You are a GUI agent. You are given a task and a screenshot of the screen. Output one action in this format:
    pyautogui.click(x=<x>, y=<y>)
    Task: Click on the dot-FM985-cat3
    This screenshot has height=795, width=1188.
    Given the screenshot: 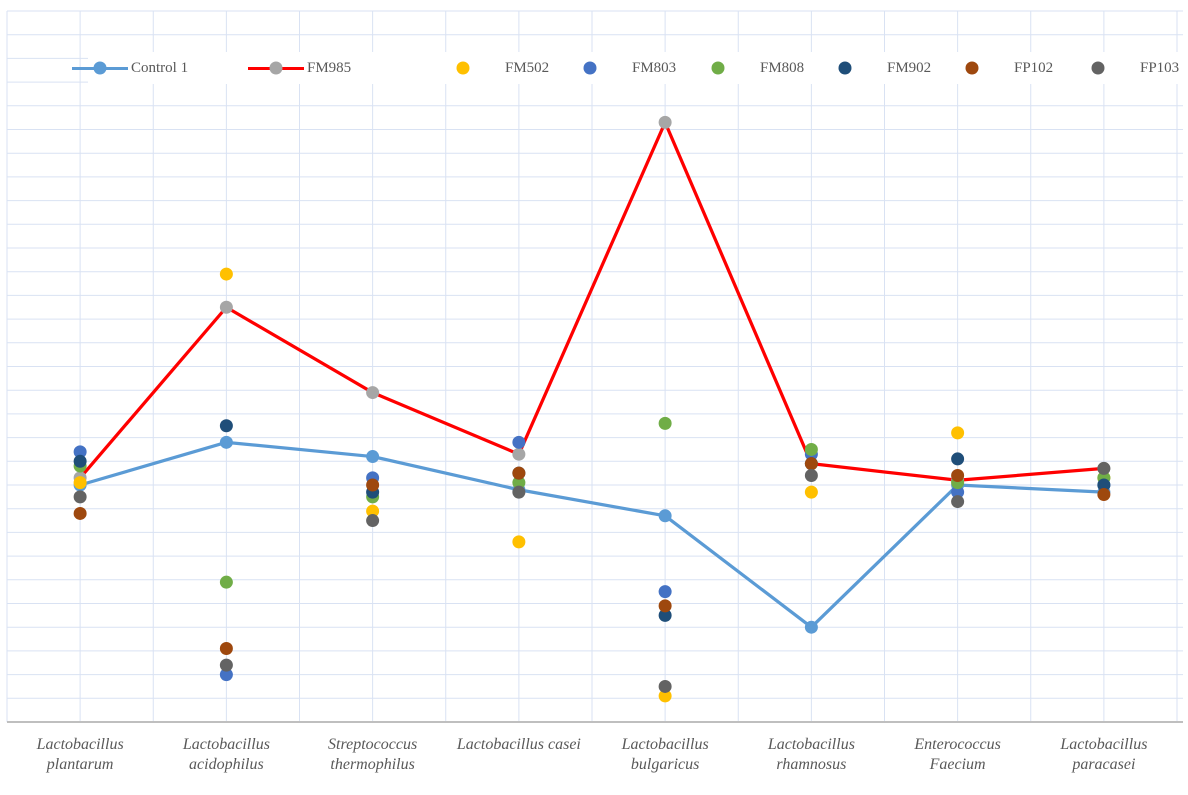 What is the action you would take?
    pyautogui.click(x=519, y=454)
    